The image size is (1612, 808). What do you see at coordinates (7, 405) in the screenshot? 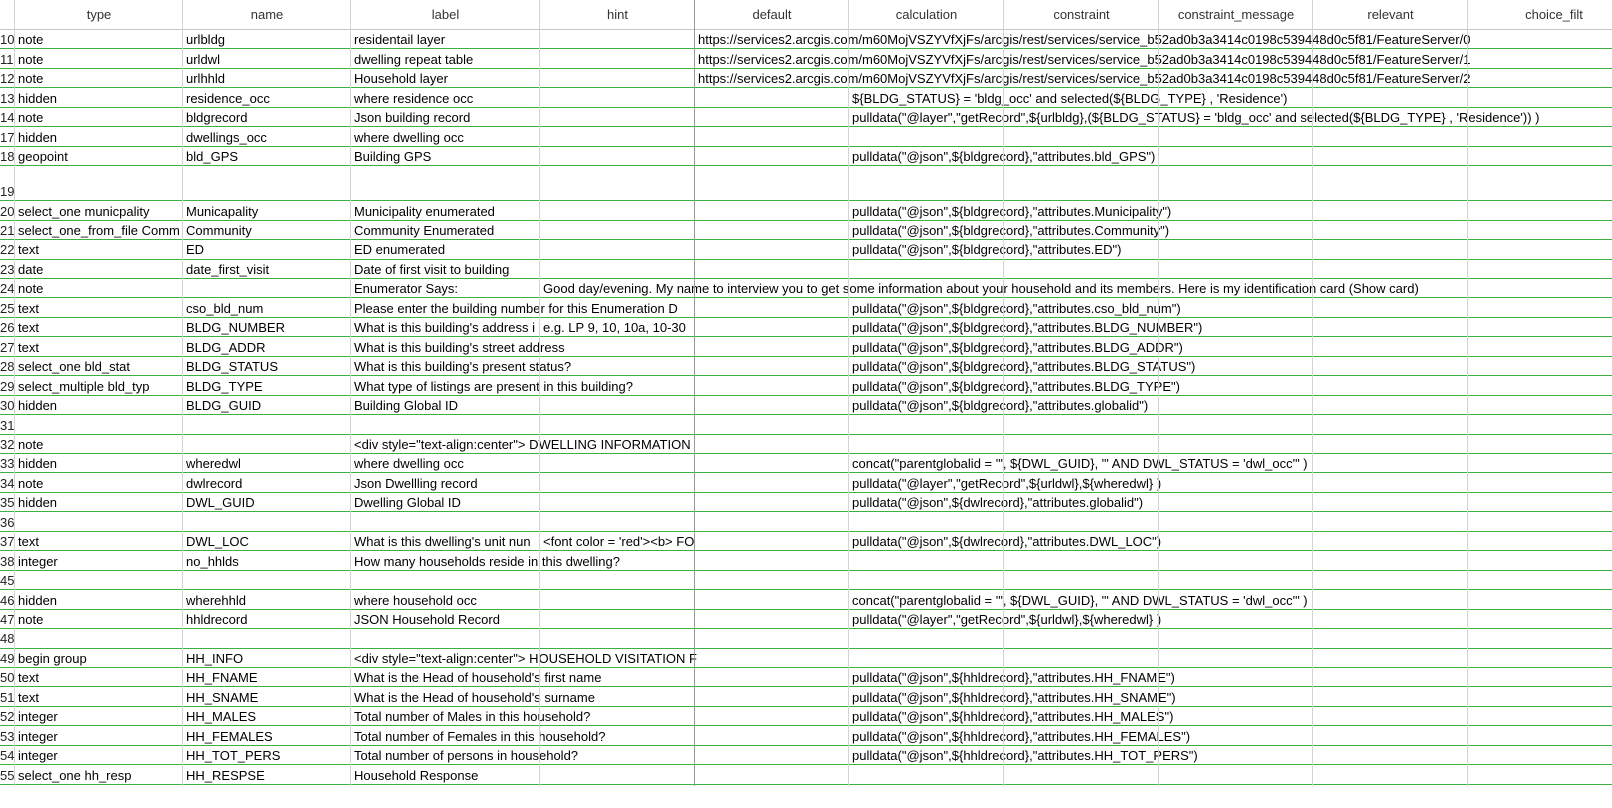
I see `row-number: 30` at bounding box center [7, 405].